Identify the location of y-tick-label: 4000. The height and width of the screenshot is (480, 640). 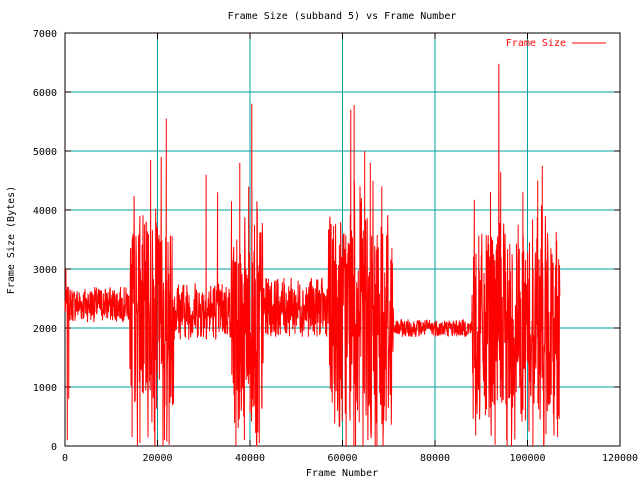
(45, 211).